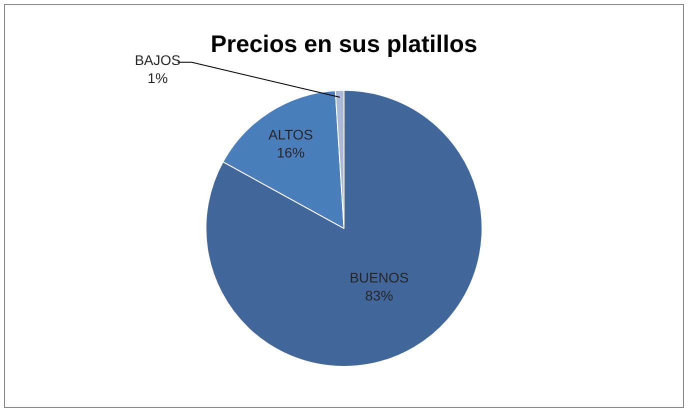 The height and width of the screenshot is (414, 690). What do you see at coordinates (379, 296) in the screenshot?
I see `data-label: 83%` at bounding box center [379, 296].